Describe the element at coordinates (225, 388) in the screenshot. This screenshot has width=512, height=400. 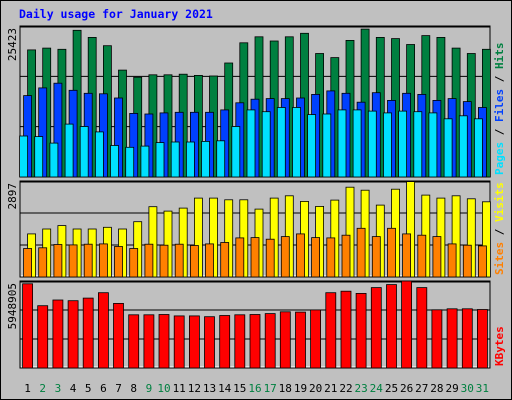
I see `x-tick-label-14: 14` at that location.